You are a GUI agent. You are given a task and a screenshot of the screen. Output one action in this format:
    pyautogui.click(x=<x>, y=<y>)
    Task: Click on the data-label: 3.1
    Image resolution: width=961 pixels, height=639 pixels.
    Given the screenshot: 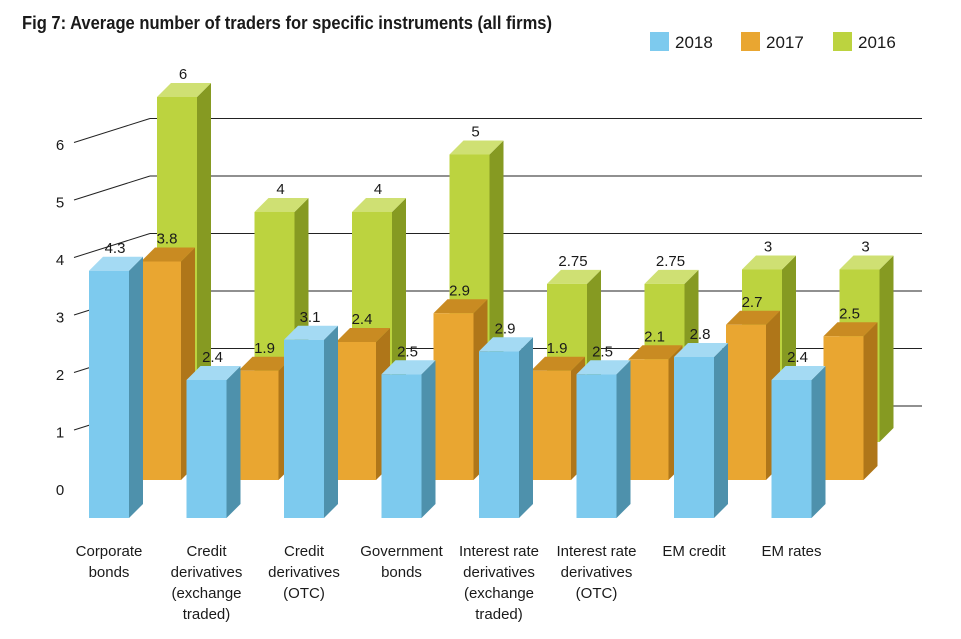 What is the action you would take?
    pyautogui.click(x=310, y=317)
    